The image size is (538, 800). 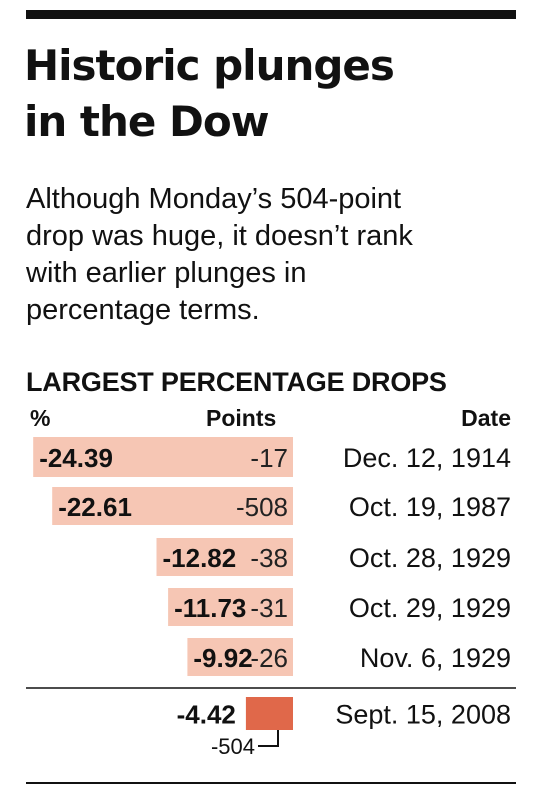 What do you see at coordinates (269, 608) in the screenshot?
I see `points-label-4: -31` at bounding box center [269, 608].